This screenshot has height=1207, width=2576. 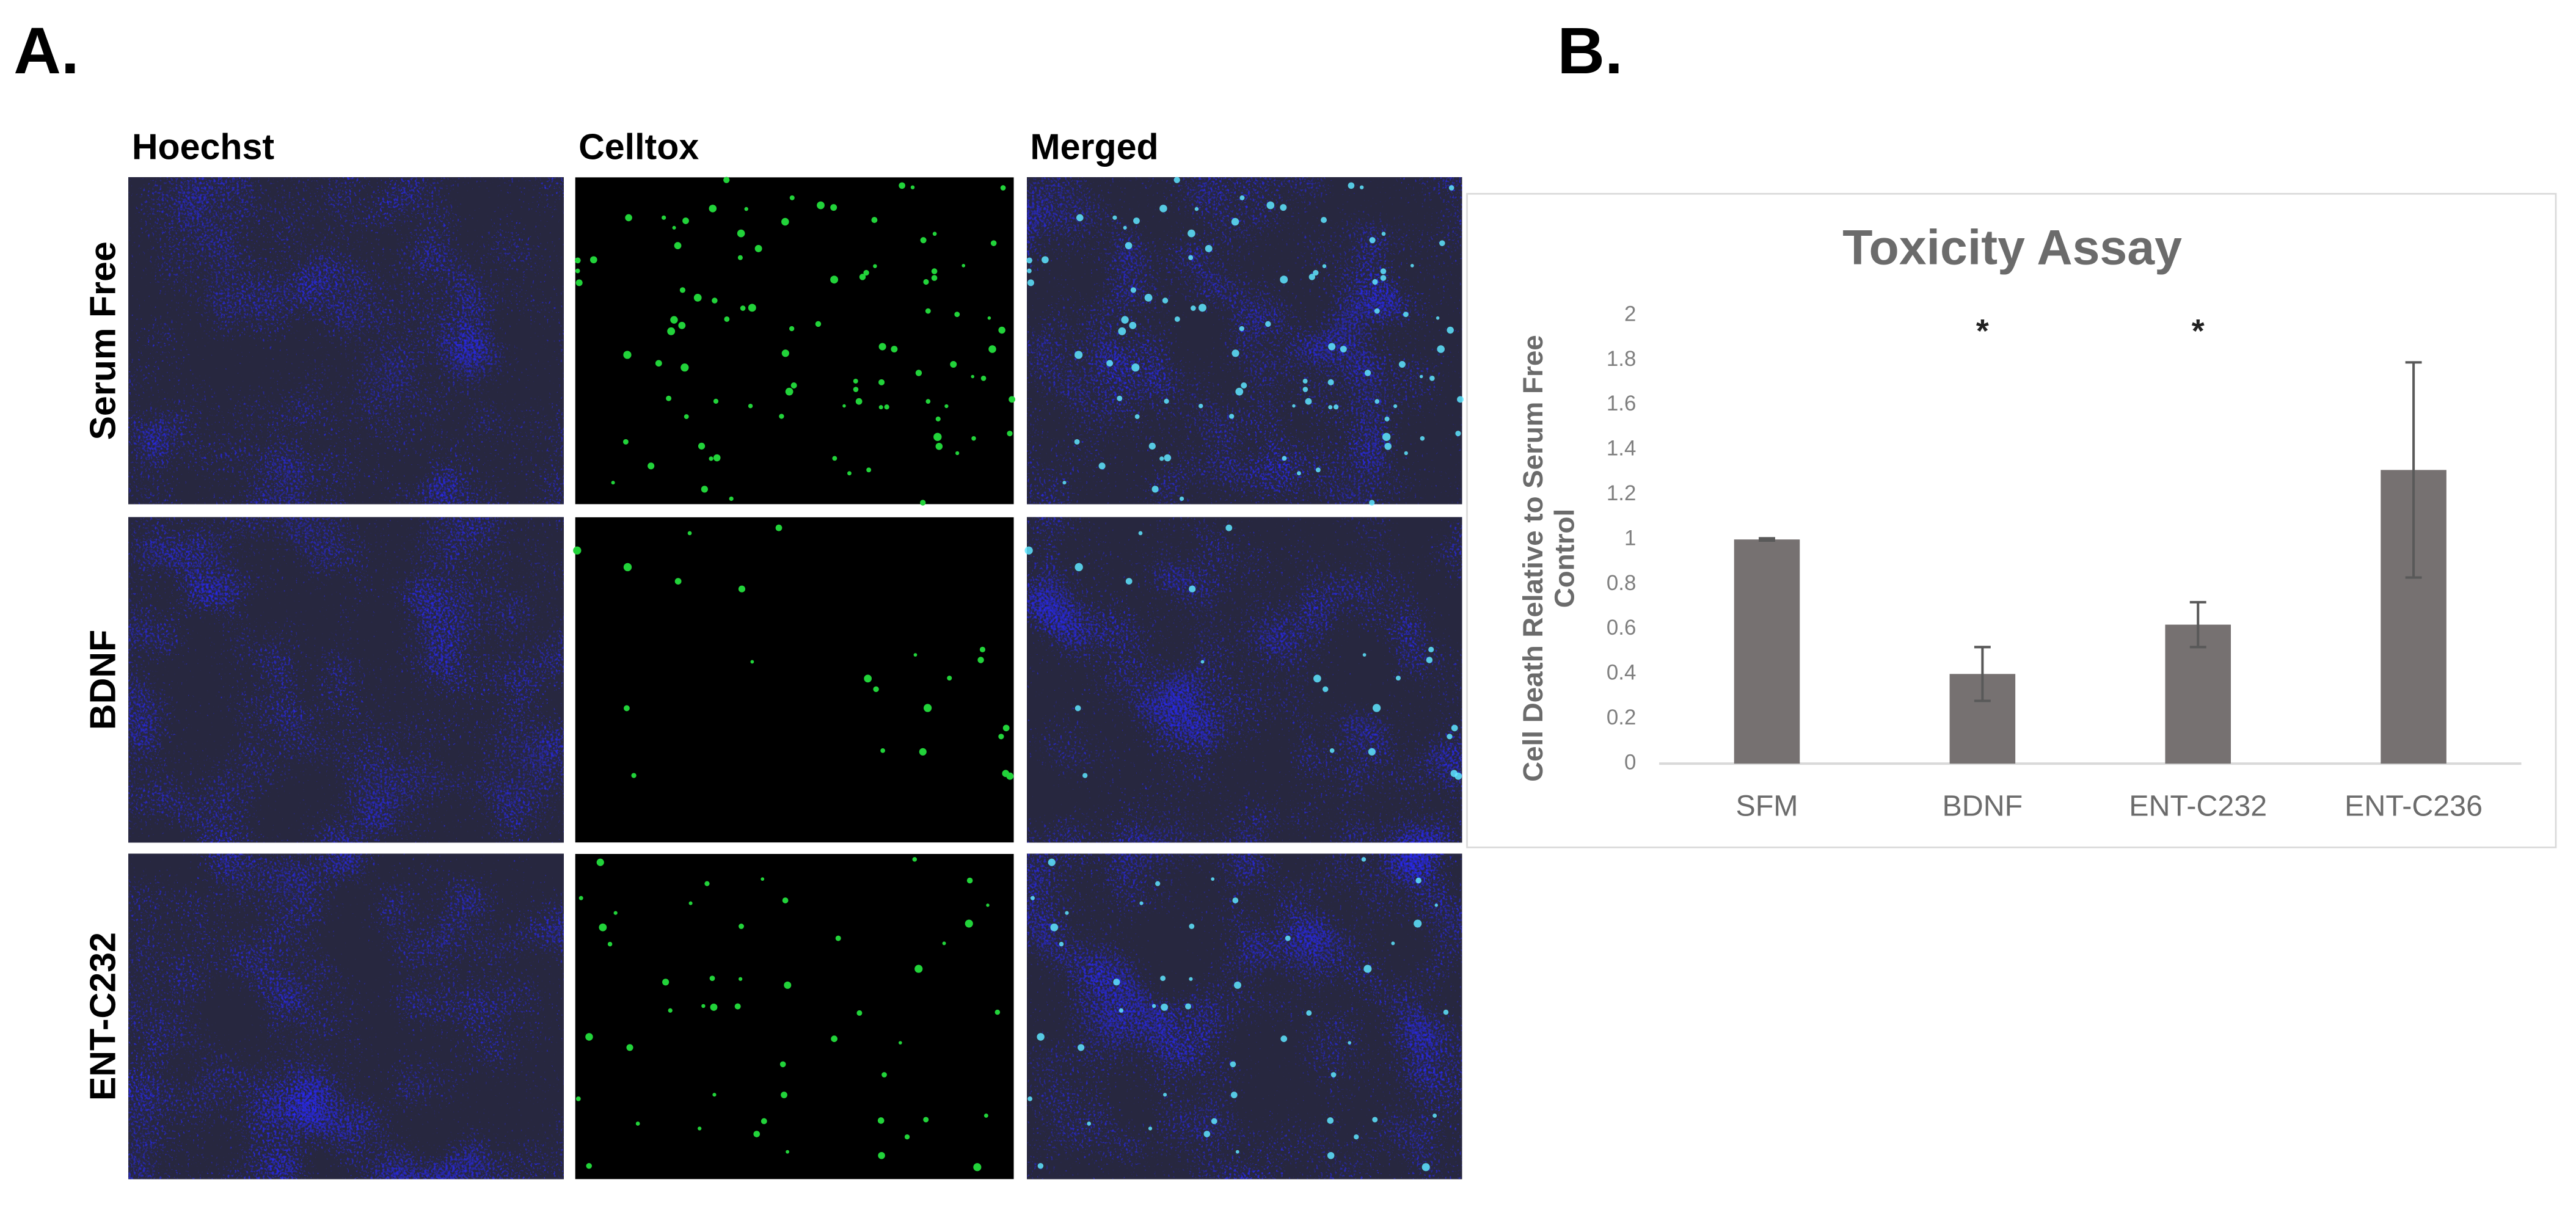 What do you see at coordinates (2198, 331) in the screenshot?
I see `significance-marker: *` at bounding box center [2198, 331].